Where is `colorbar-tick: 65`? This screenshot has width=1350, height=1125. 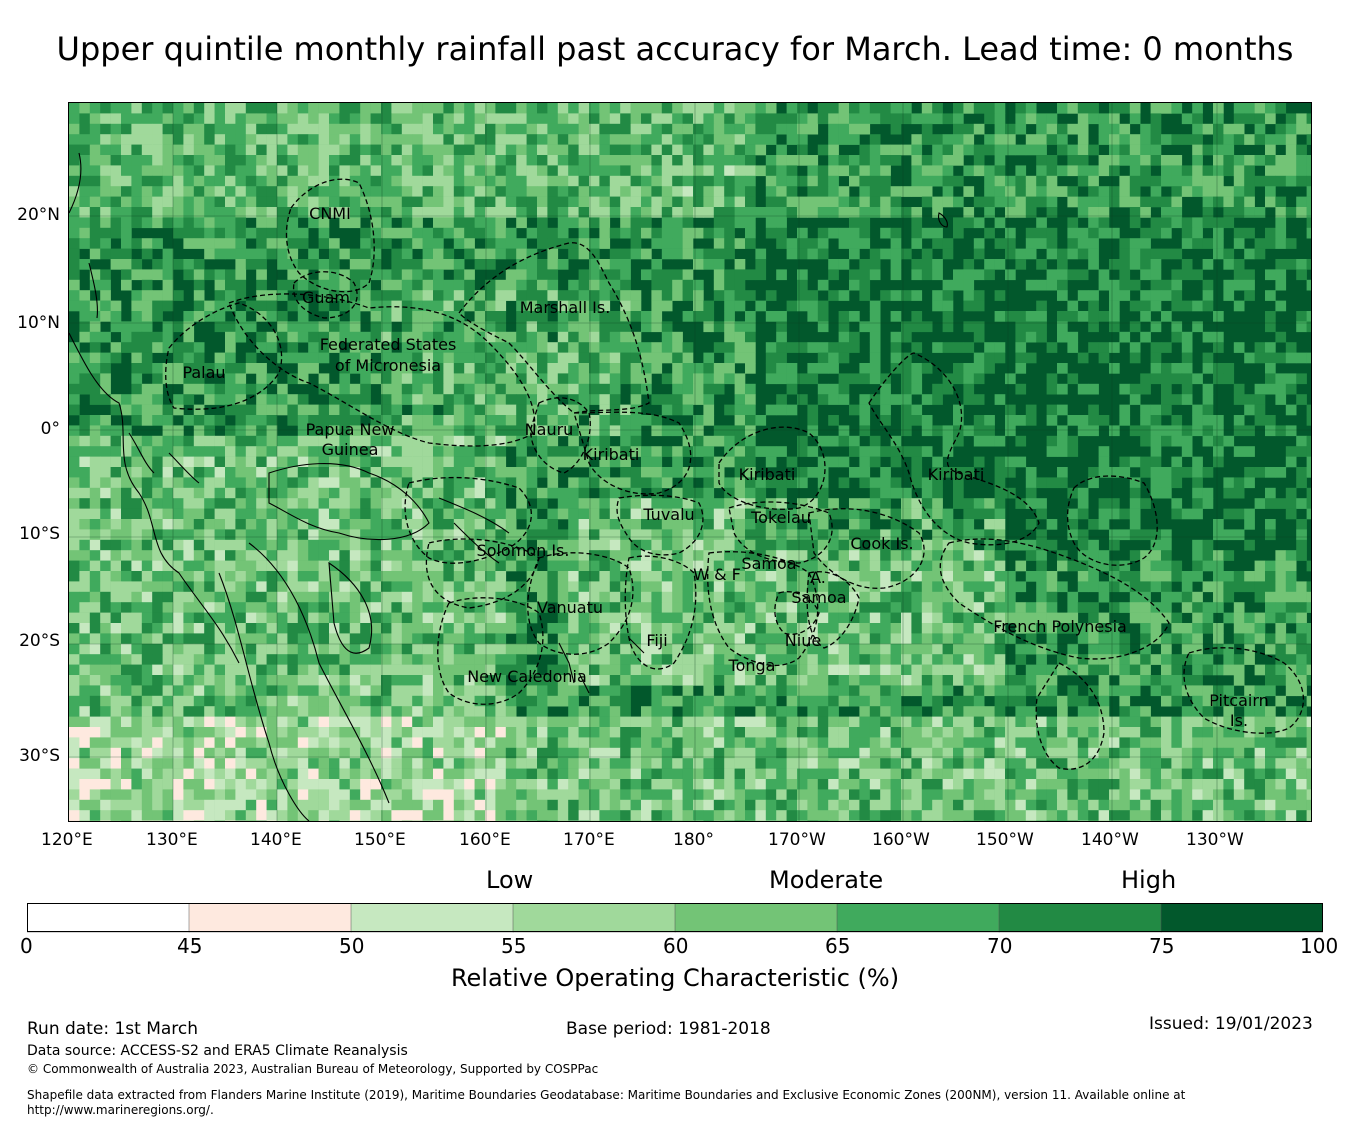
colorbar-tick: 65 is located at coordinates (838, 946).